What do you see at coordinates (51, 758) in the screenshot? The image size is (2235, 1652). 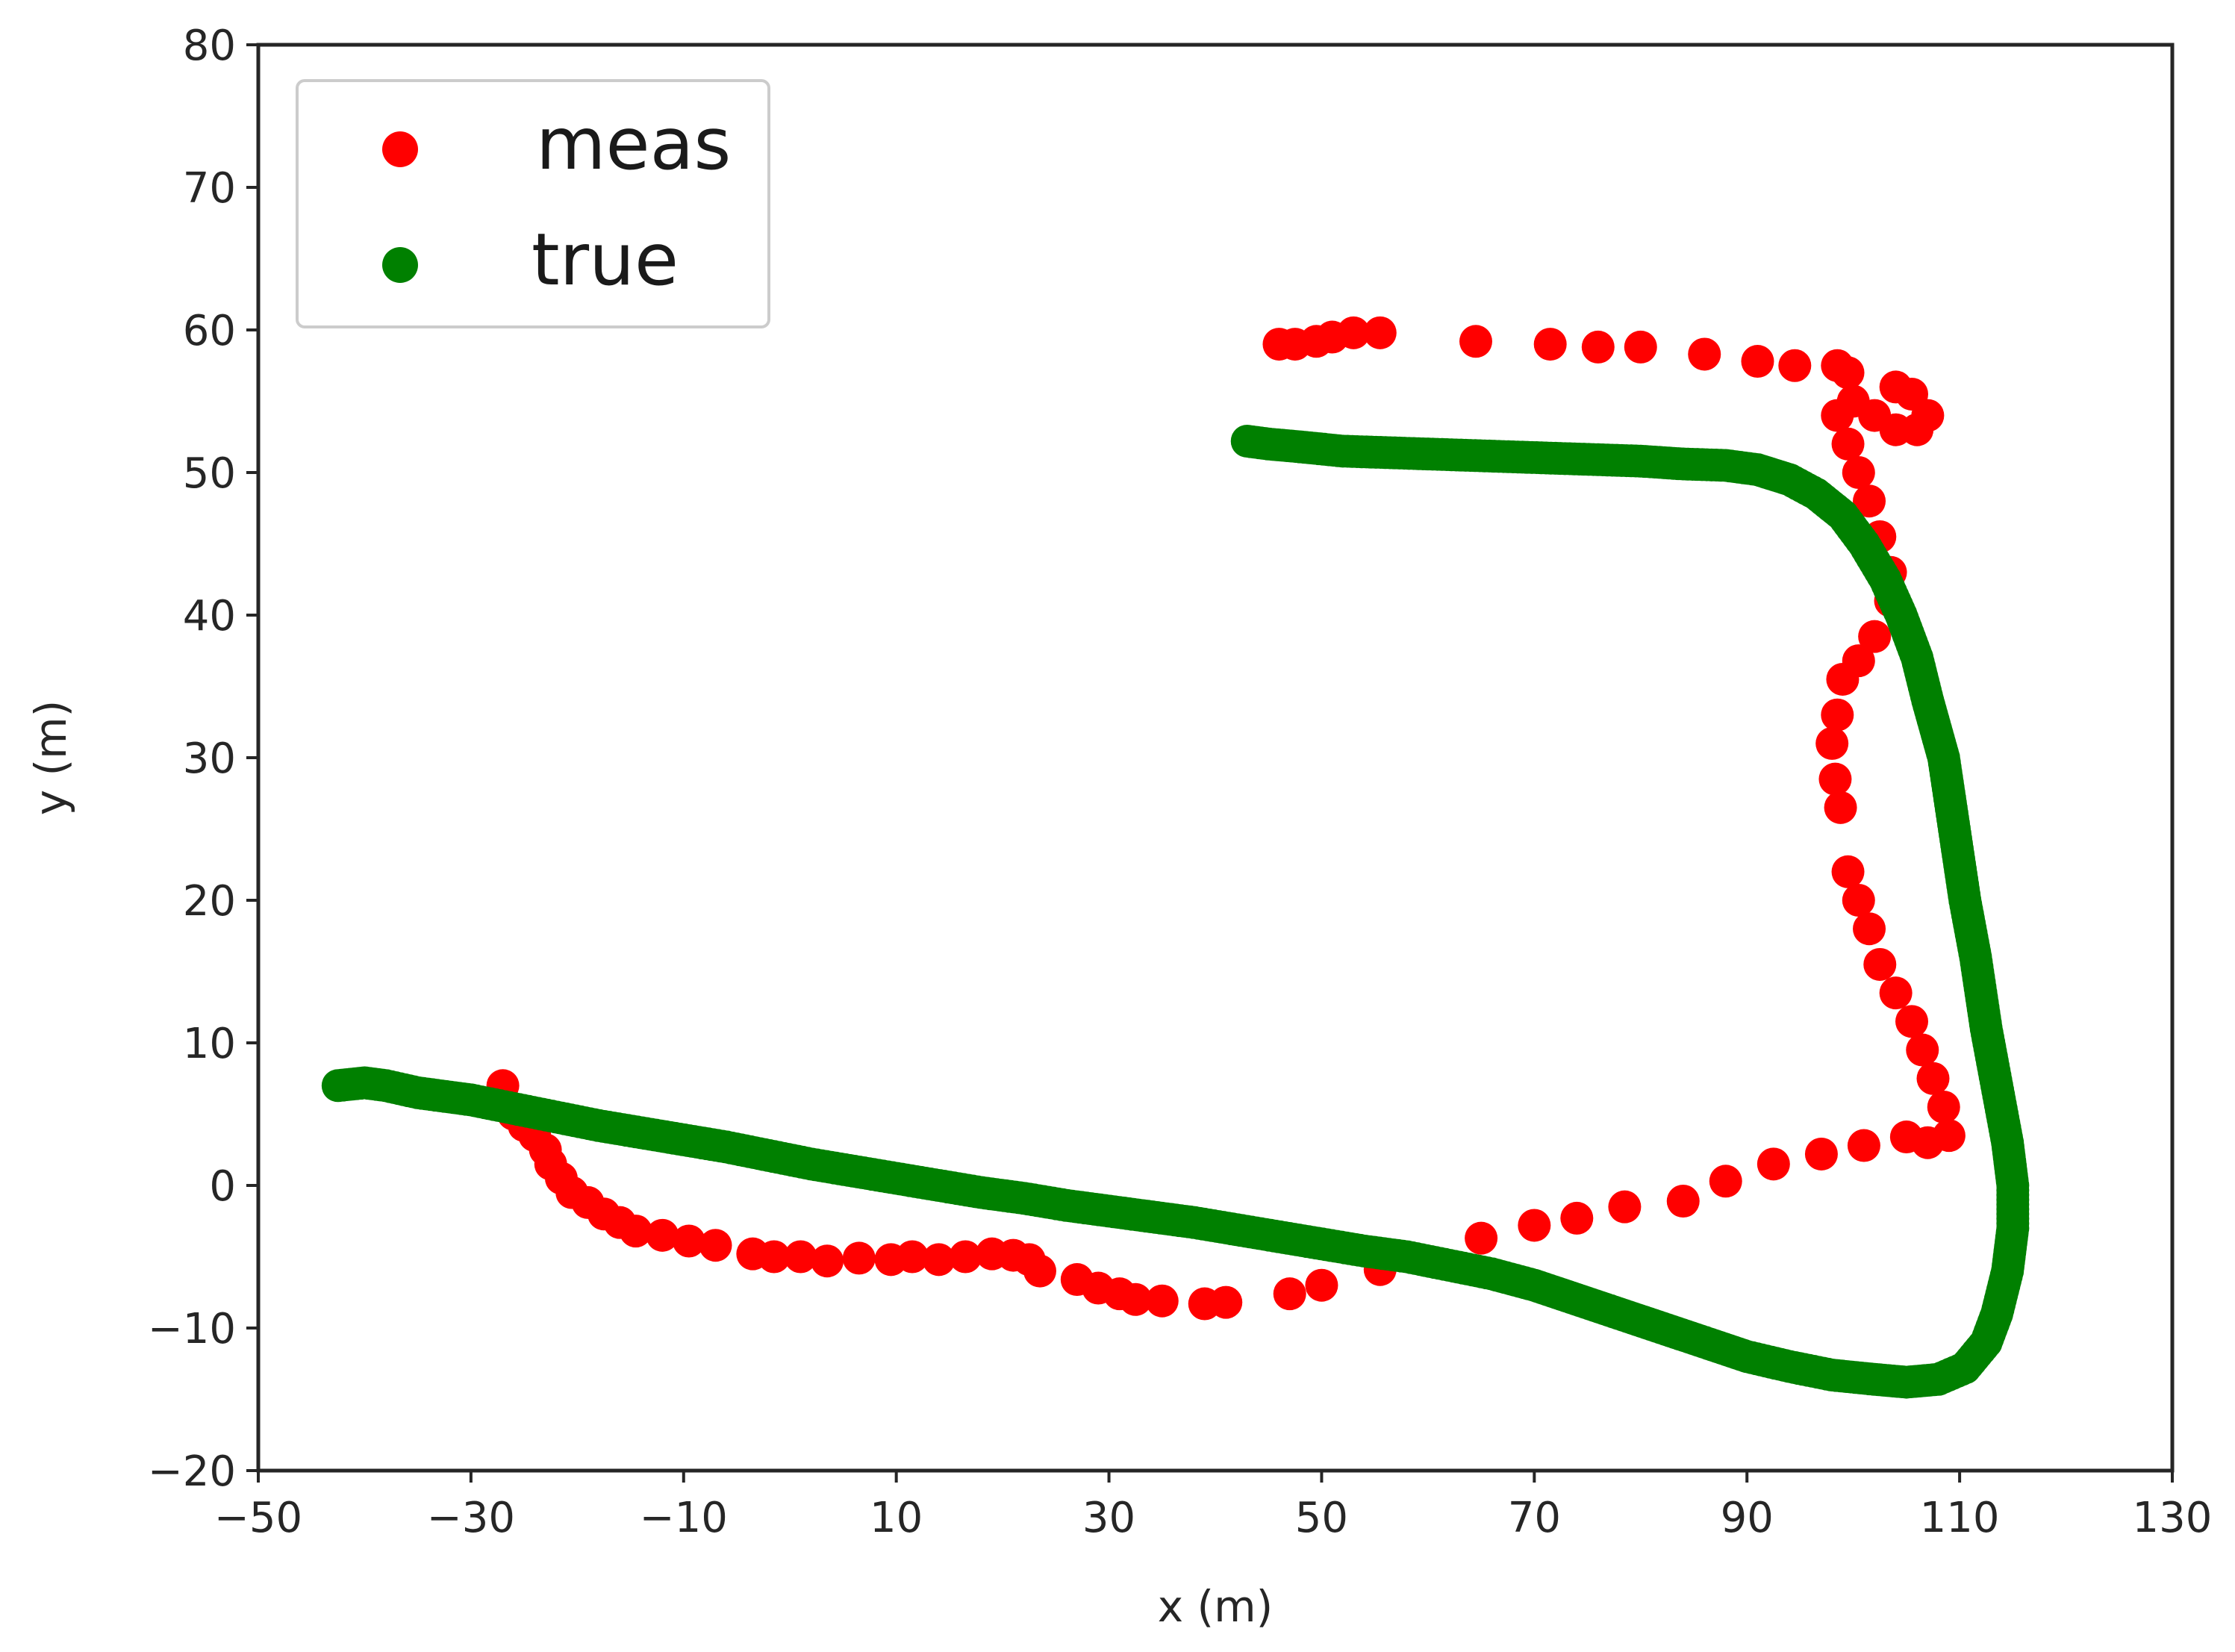 I see `y-axis-label: y (m)` at bounding box center [51, 758].